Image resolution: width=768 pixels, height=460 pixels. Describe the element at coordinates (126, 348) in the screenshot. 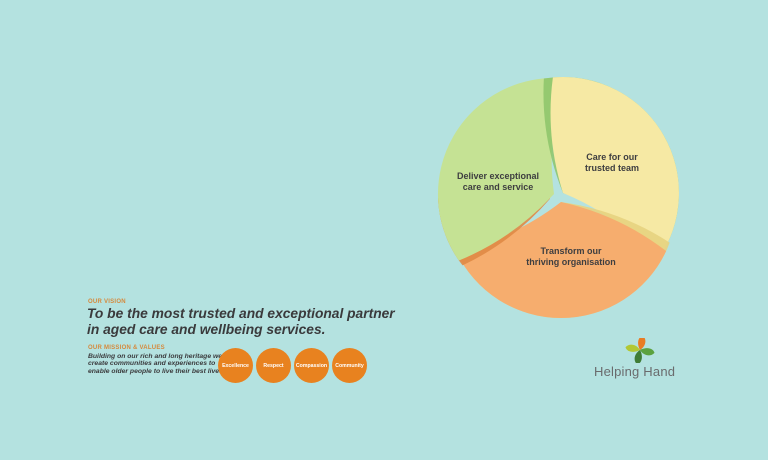

I see `mission-eyebrow: OUR MISSION & VALUES` at that location.